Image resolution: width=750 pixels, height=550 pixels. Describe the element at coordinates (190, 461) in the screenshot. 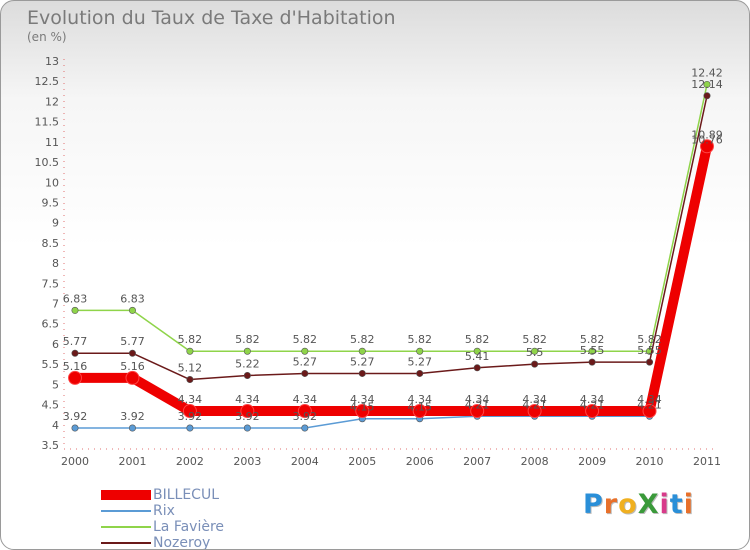

I see `x-tick-label: 2002` at that location.